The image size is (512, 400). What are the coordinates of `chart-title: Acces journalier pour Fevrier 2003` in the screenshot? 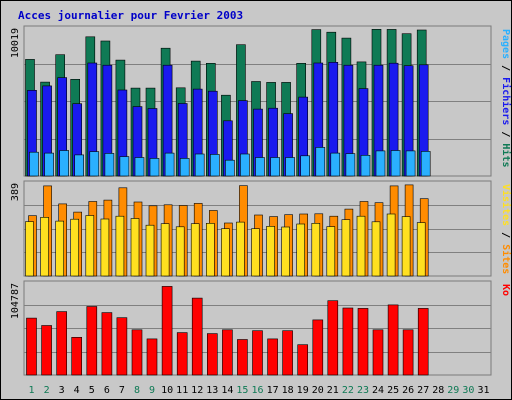 It's located at (130, 15).